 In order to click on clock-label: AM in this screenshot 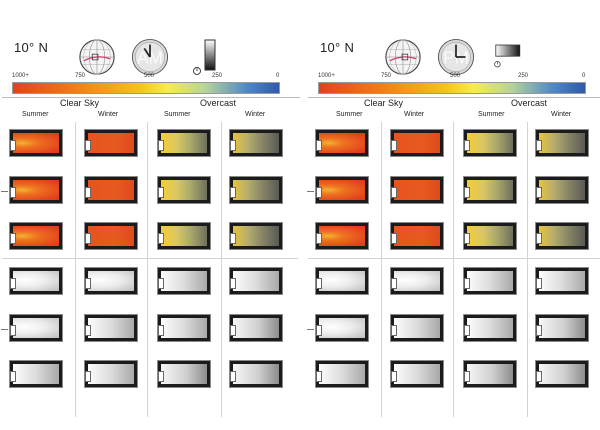, I will do `click(150, 58)`.